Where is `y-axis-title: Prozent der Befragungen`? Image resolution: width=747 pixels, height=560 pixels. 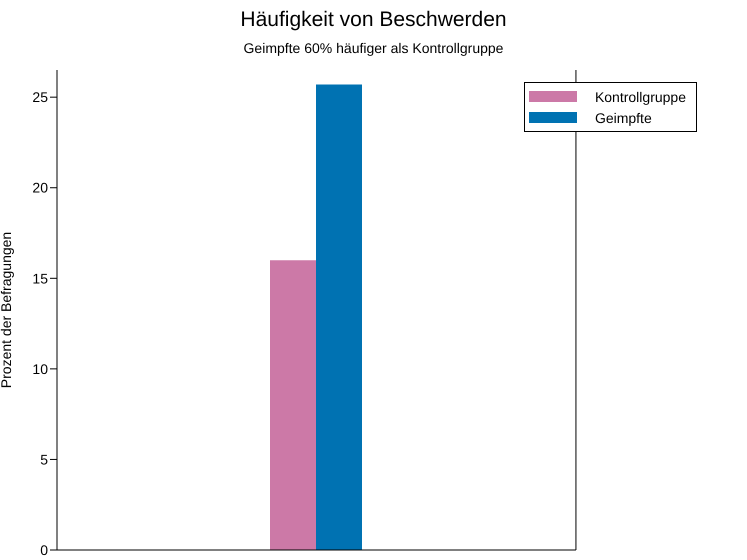 y-axis-title: Prozent der Befragungen is located at coordinates (7, 310).